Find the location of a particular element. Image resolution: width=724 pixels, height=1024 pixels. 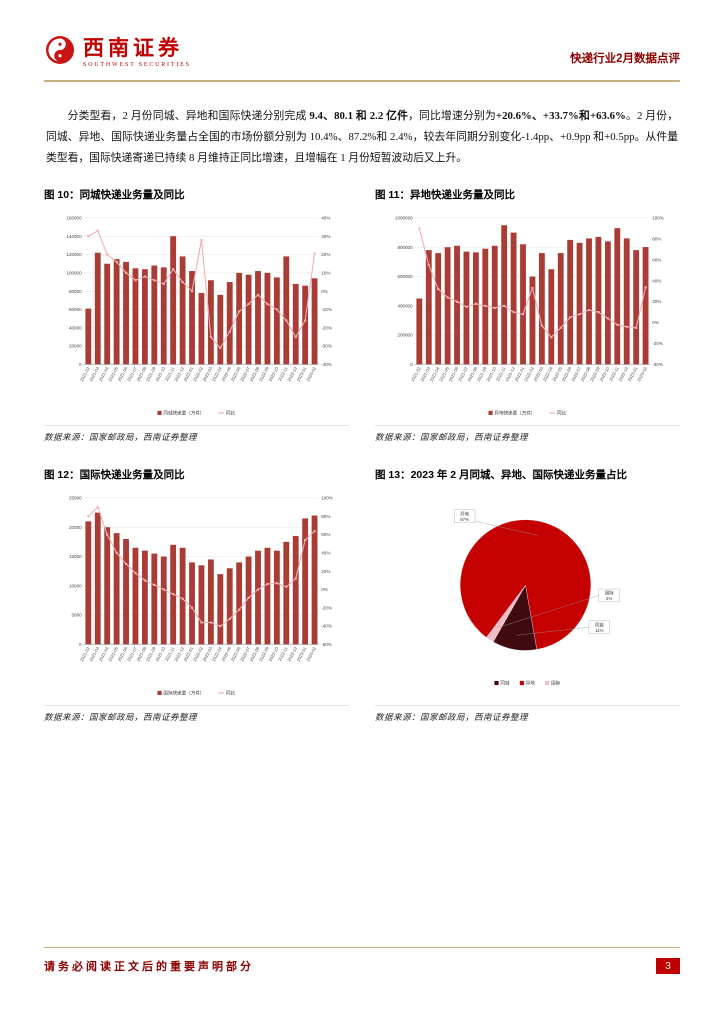

svg-text: -10% is located at coordinates (326, 309).